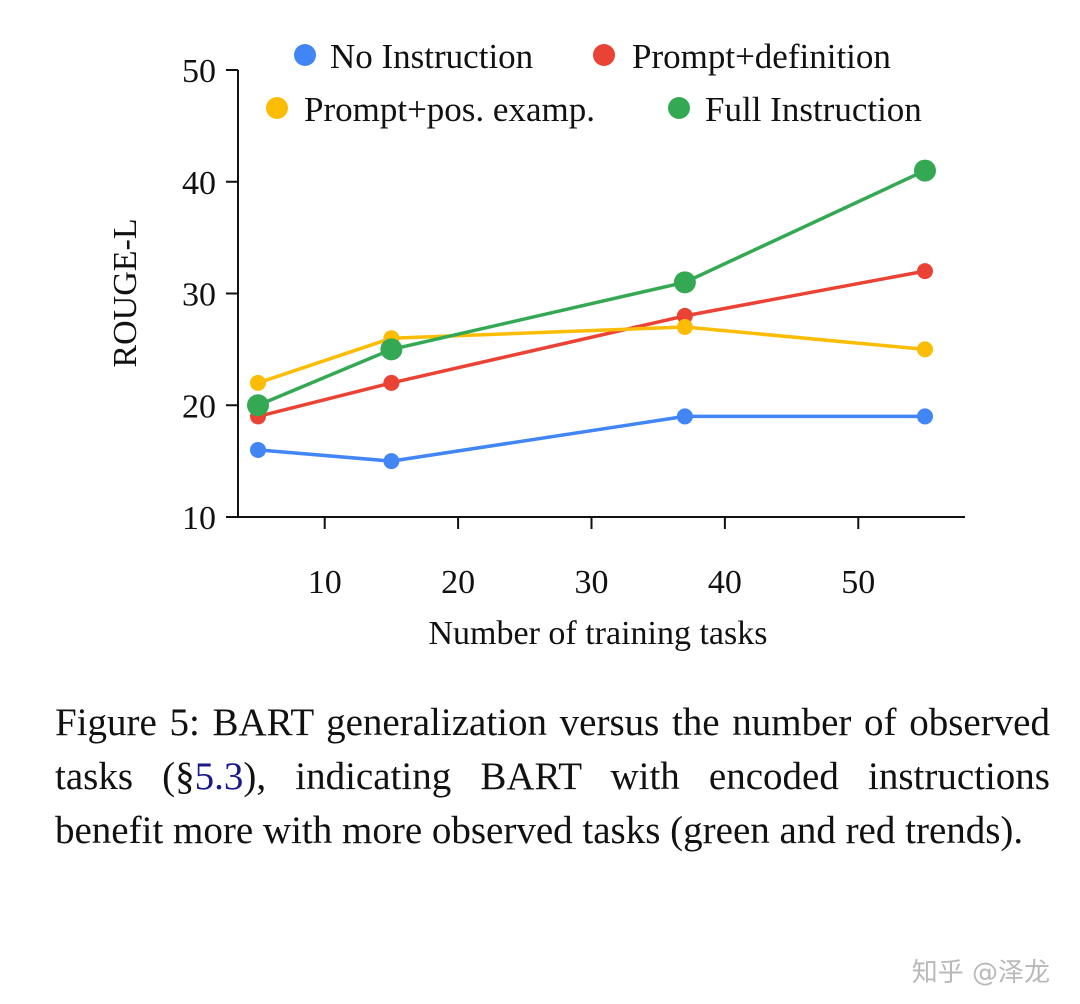 The image size is (1080, 1004). I want to click on legend-marker-no-instruction, so click(305, 55).